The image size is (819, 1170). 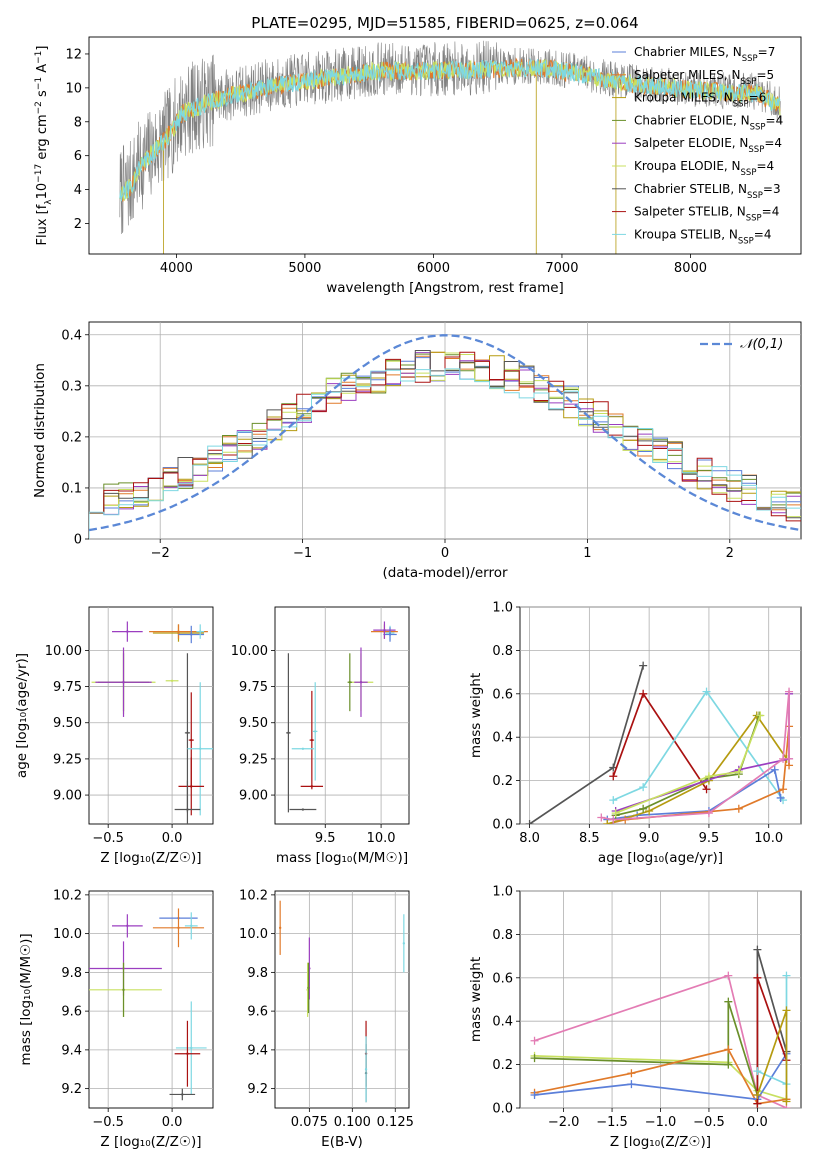 What do you see at coordinates (39, 57) in the screenshot?
I see `y-axis-label-part: −1` at bounding box center [39, 57].